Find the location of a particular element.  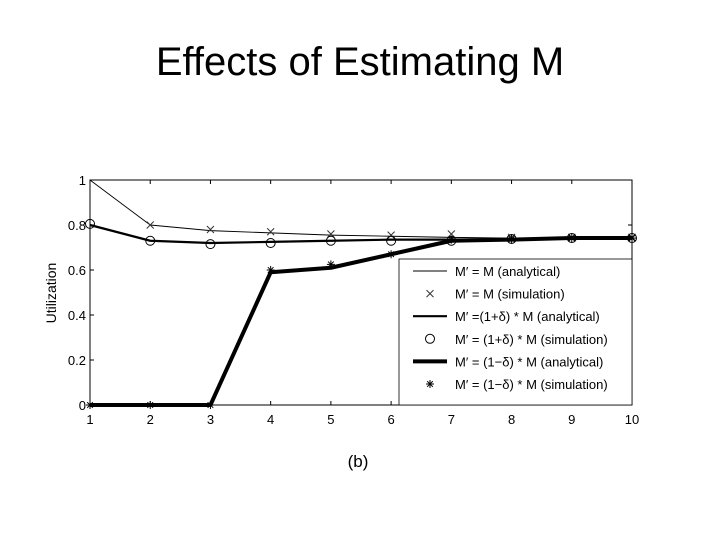

x-tick-label: 10 is located at coordinates (632, 419).